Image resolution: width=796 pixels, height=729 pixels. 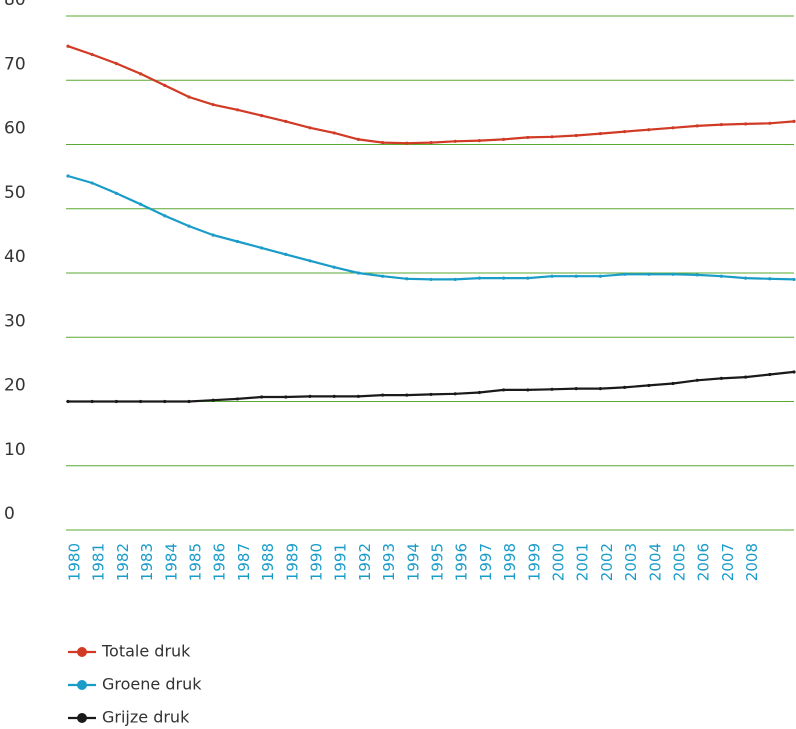 What do you see at coordinates (389, 562) in the screenshot?
I see `x-tick-label: 1993` at bounding box center [389, 562].